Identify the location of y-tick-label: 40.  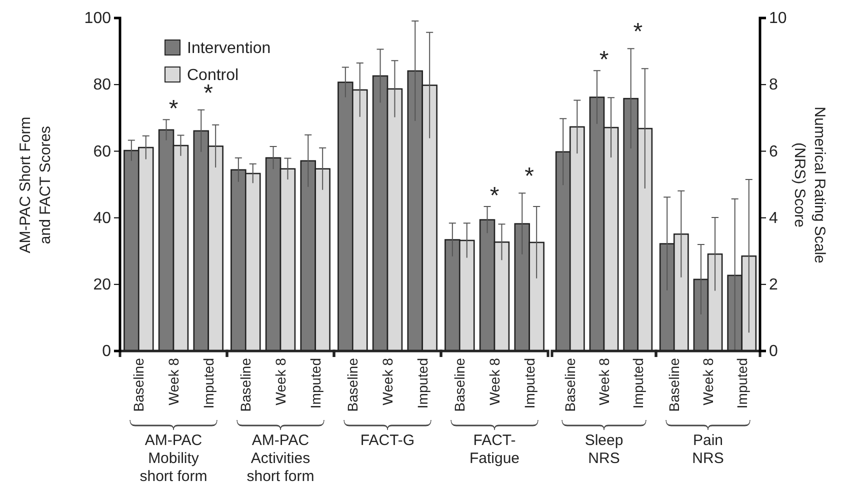
(102, 218).